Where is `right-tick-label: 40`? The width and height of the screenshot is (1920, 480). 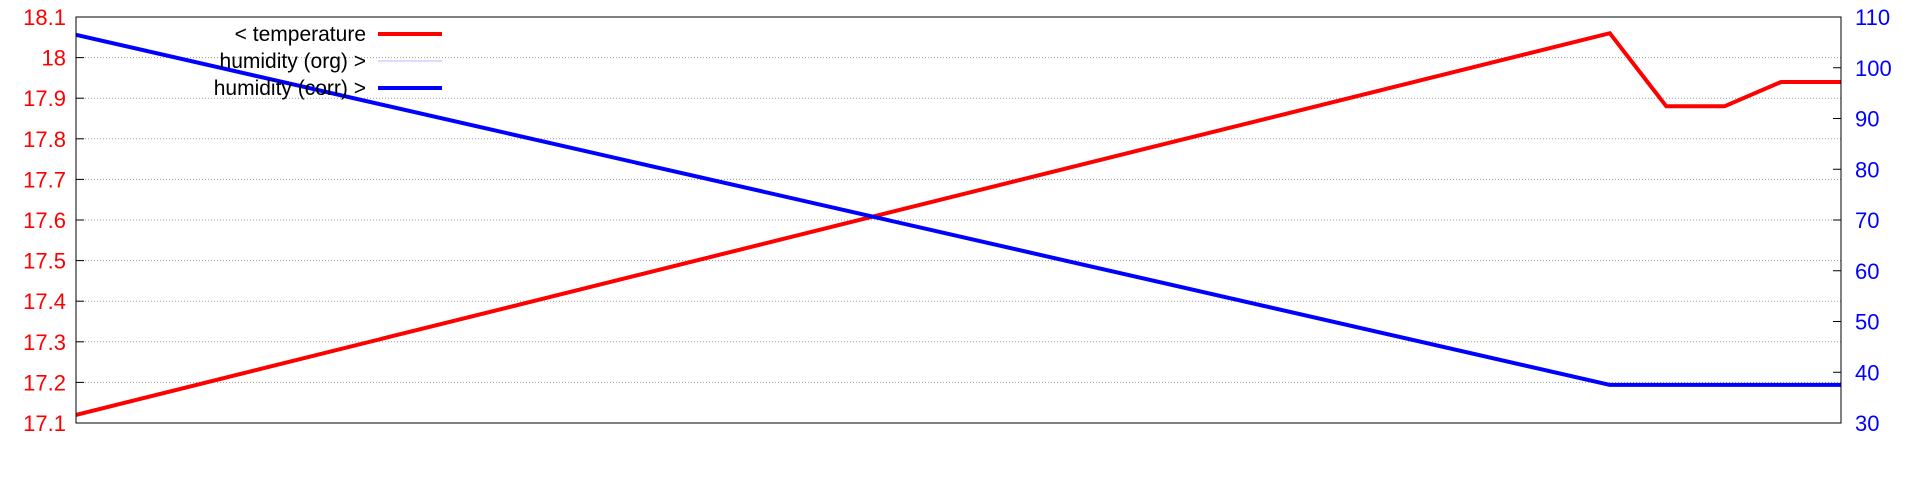 right-tick-label: 40 is located at coordinates (1867, 372).